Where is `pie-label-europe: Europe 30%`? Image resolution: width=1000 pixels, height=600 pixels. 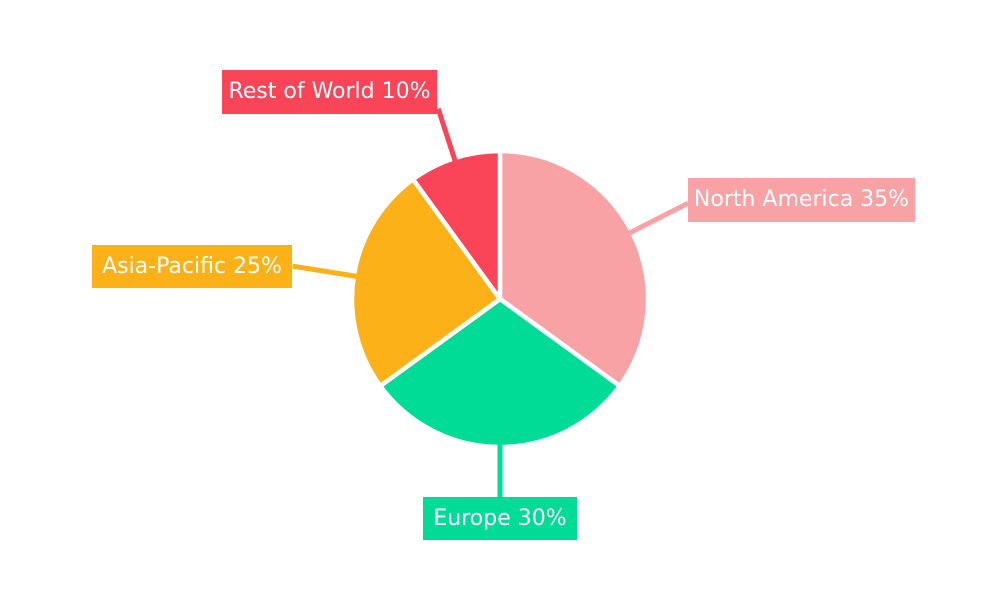
pie-label-europe: Europe 30% is located at coordinates (500, 518).